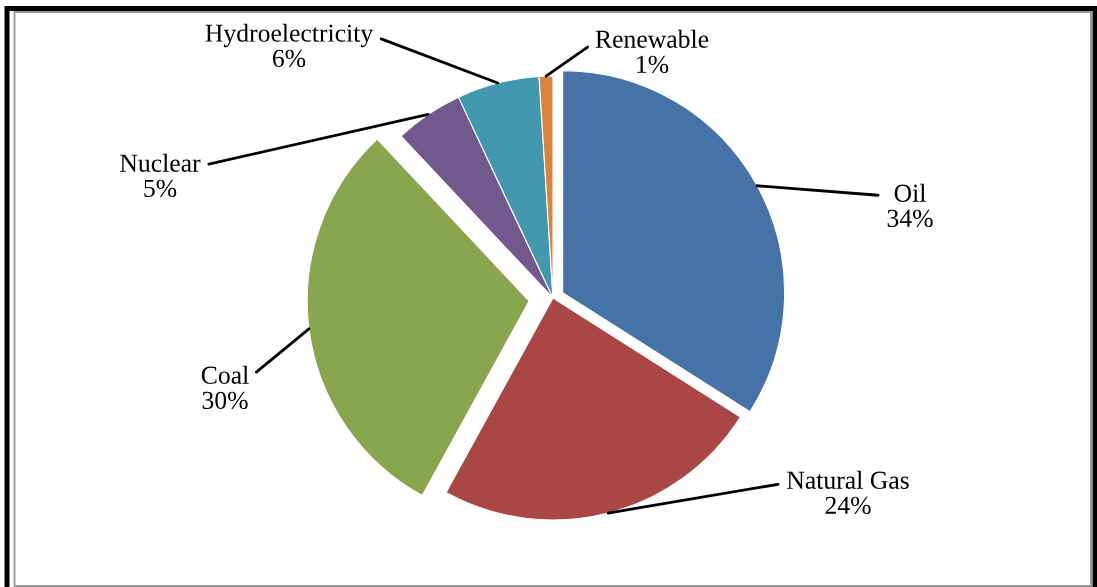 The width and height of the screenshot is (1097, 587). I want to click on slice-label: Nuclear, so click(160, 162).